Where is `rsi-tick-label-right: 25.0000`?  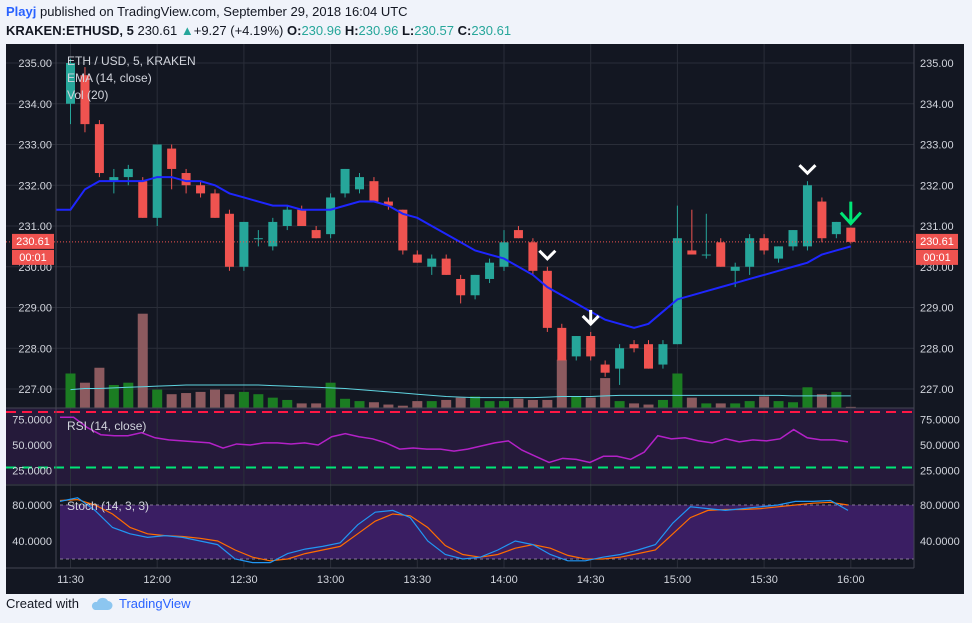
rsi-tick-label-right: 25.0000 is located at coordinates (940, 472).